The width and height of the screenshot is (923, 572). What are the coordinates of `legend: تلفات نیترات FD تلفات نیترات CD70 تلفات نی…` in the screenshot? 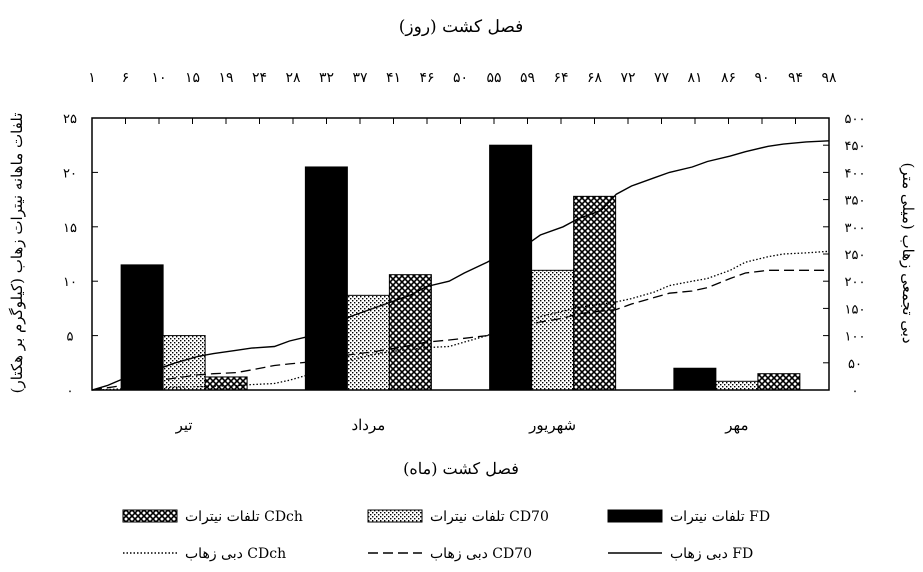 It's located at (446, 535).